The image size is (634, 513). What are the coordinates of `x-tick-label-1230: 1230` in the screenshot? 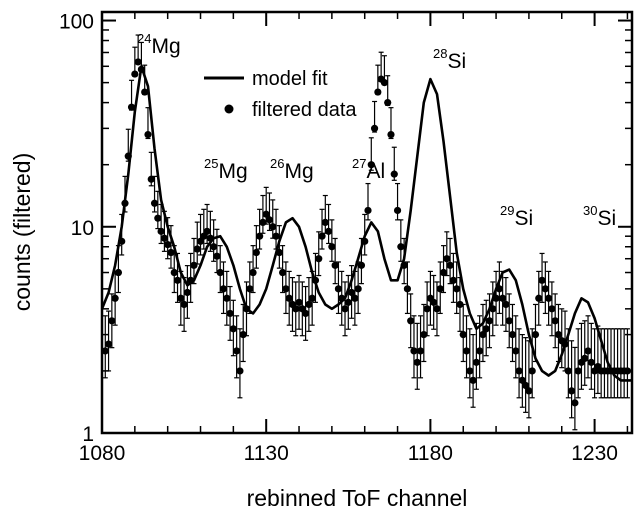 It's located at (594, 453).